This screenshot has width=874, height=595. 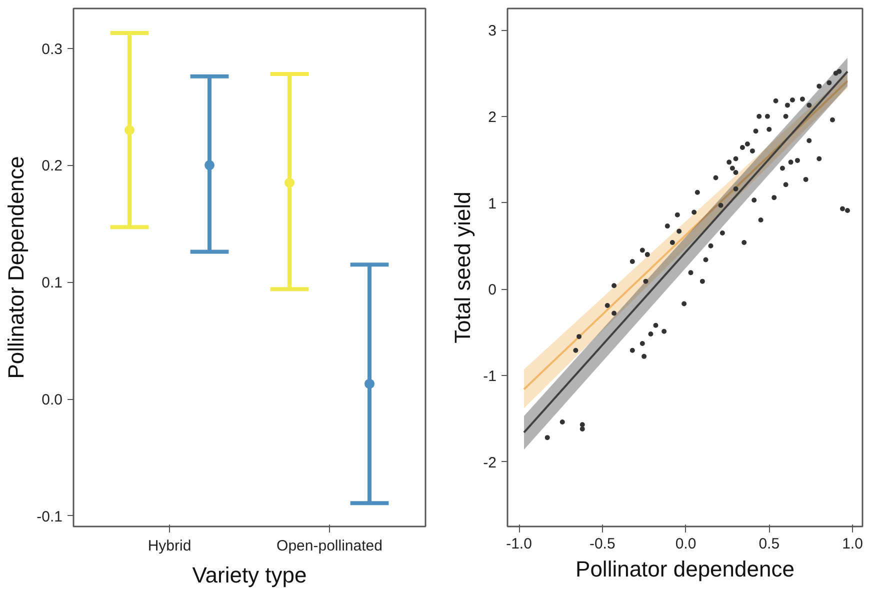 I want to click on y-tick-label: 0.2, so click(x=52, y=166).